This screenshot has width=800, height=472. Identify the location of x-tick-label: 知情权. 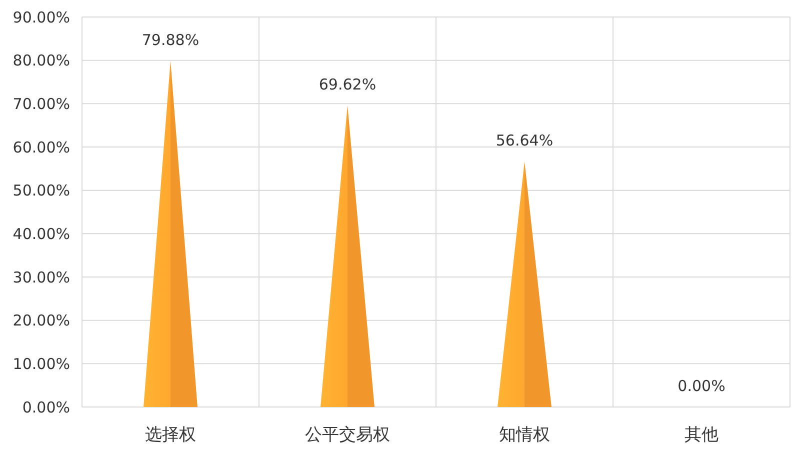
(524, 435).